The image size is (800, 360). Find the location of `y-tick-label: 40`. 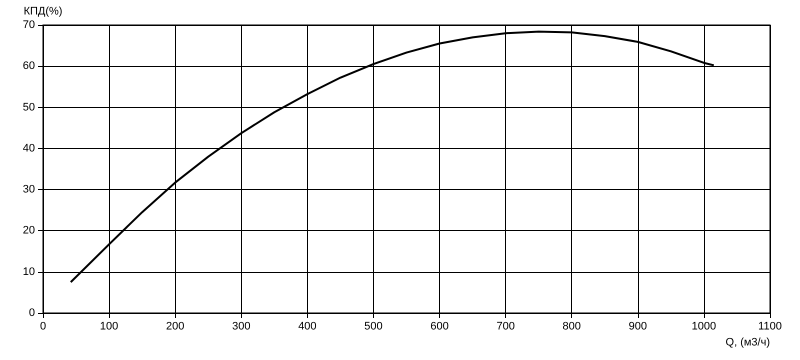

y-tick-label: 40 is located at coordinates (28, 148).